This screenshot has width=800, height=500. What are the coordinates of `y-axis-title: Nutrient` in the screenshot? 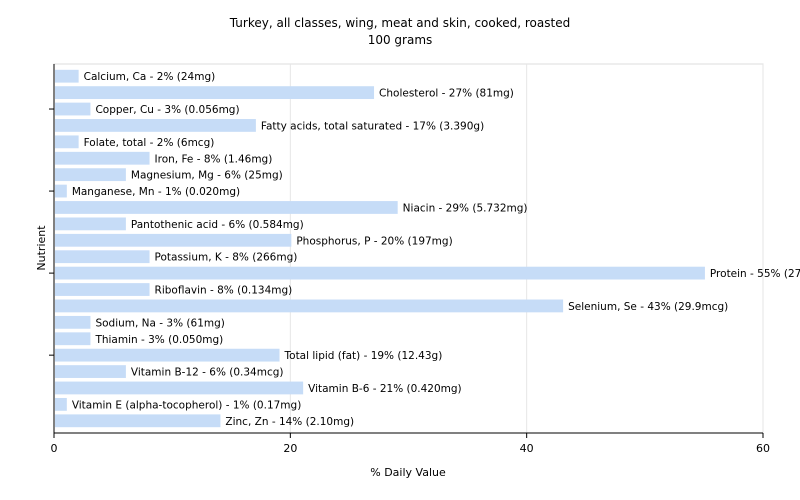 It's located at (41, 248).